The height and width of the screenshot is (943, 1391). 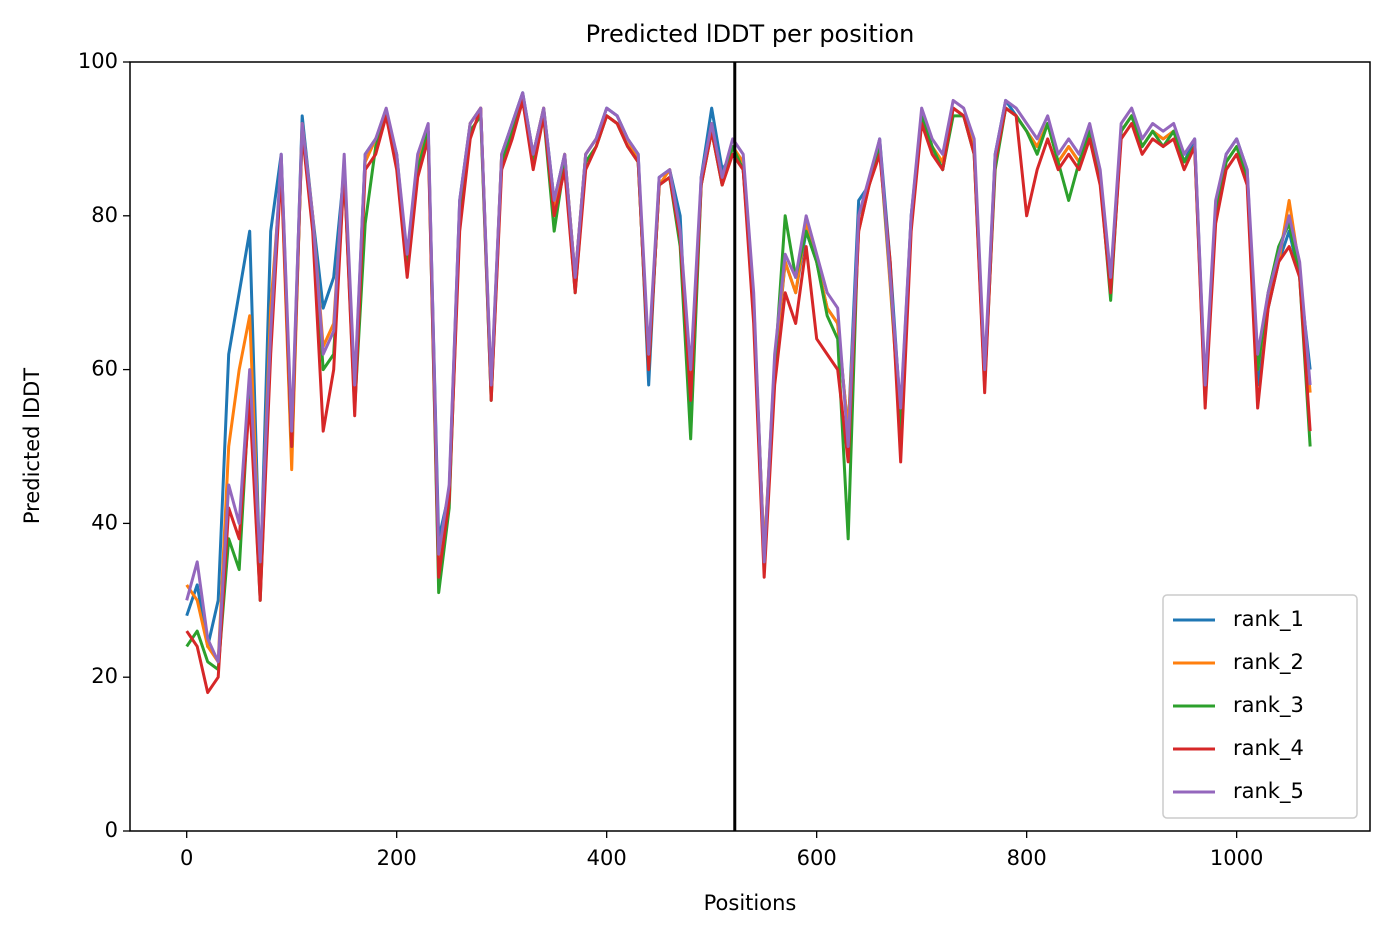 I want to click on x-tick-label: 200, so click(x=397, y=858).